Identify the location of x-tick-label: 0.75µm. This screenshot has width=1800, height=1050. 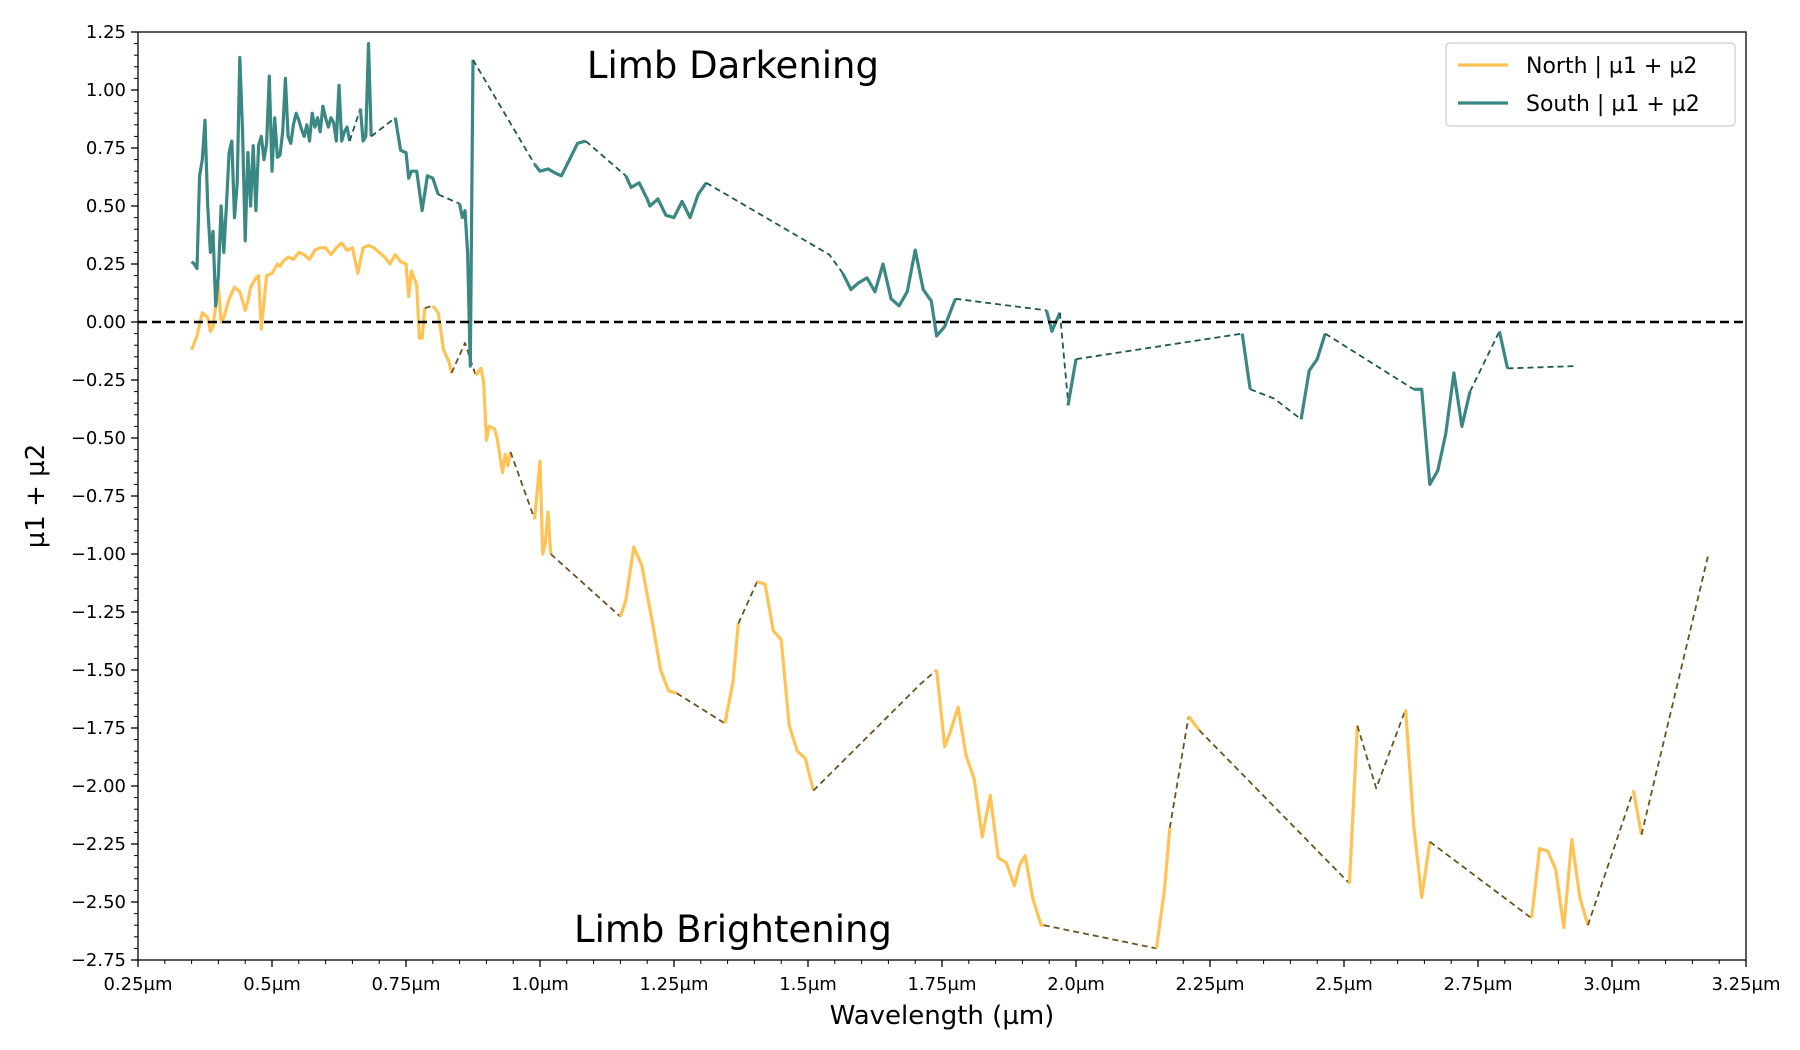
(405, 984).